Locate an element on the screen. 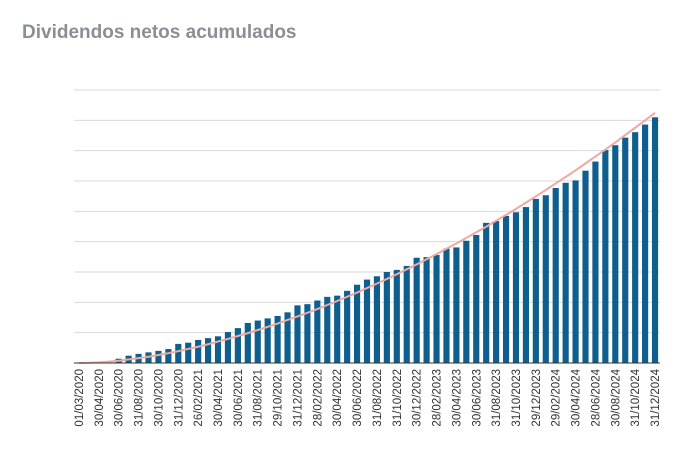  x-tick-label: 31/08/2022 is located at coordinates (378, 398).